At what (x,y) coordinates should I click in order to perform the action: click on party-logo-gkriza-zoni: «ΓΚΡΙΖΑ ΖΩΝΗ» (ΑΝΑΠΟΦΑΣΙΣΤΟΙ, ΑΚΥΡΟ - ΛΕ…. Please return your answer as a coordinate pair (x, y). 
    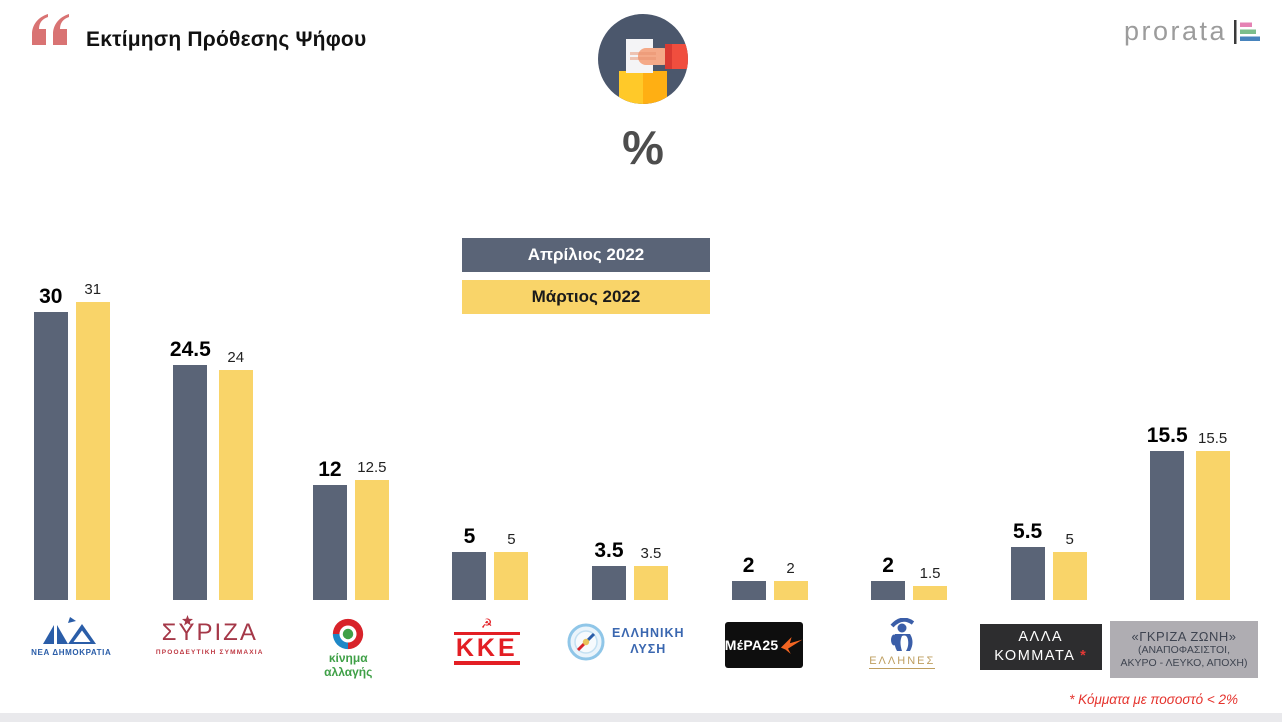
    Looking at the image, I should click on (1184, 658).